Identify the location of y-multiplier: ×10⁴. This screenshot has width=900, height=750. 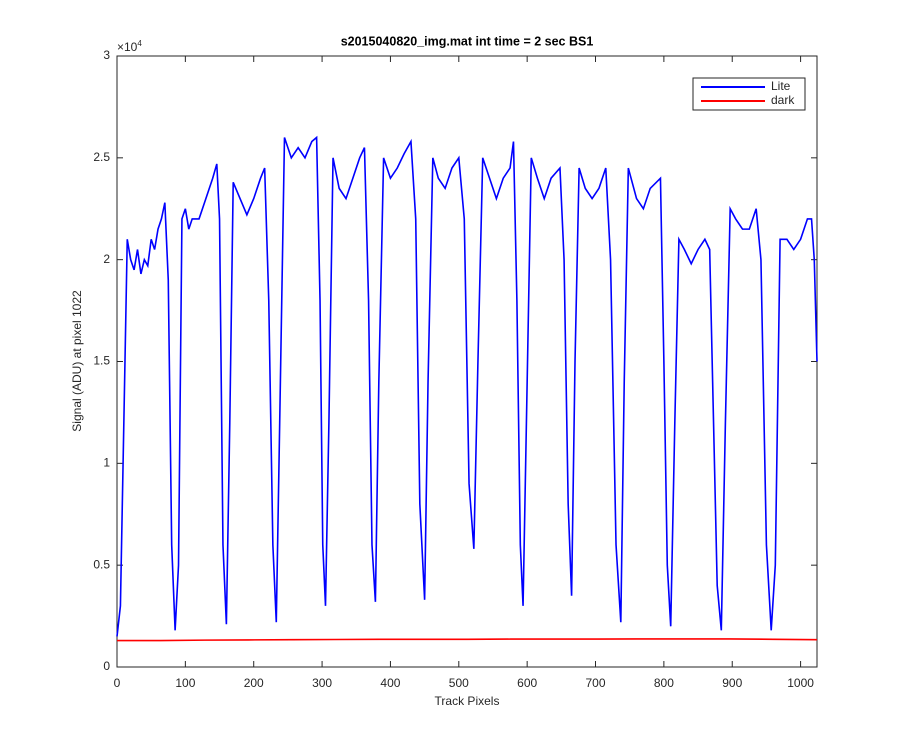
(129, 46).